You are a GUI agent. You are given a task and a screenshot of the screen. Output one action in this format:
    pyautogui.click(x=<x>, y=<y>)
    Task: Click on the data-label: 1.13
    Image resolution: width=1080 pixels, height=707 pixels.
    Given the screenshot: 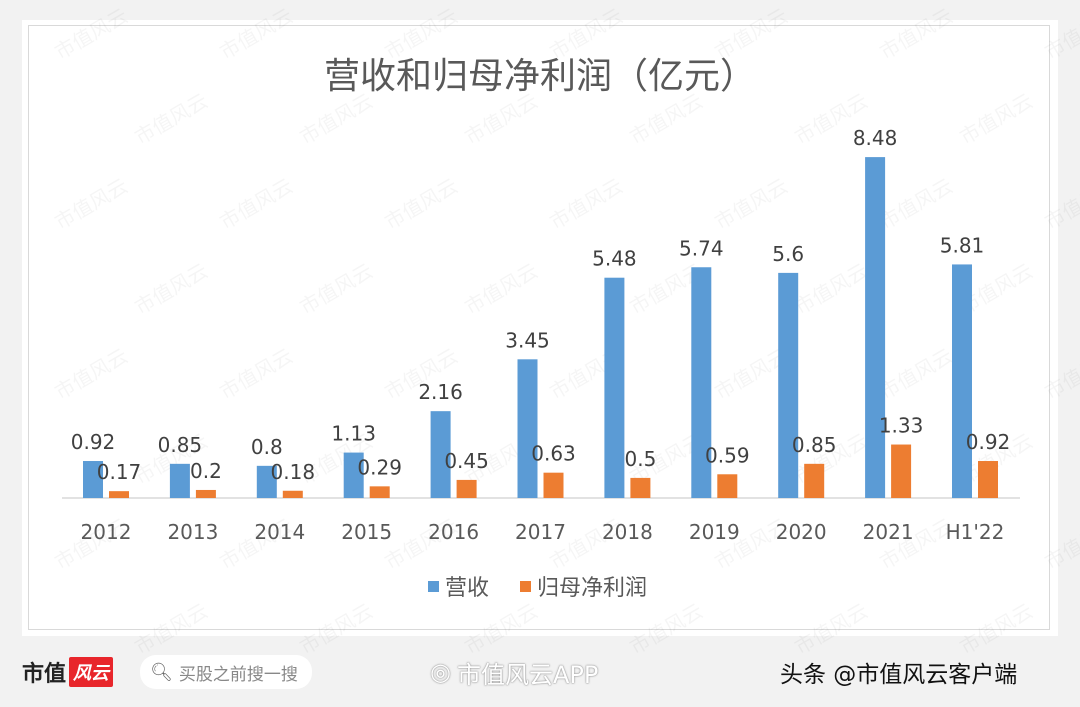 What is the action you would take?
    pyautogui.click(x=353, y=434)
    